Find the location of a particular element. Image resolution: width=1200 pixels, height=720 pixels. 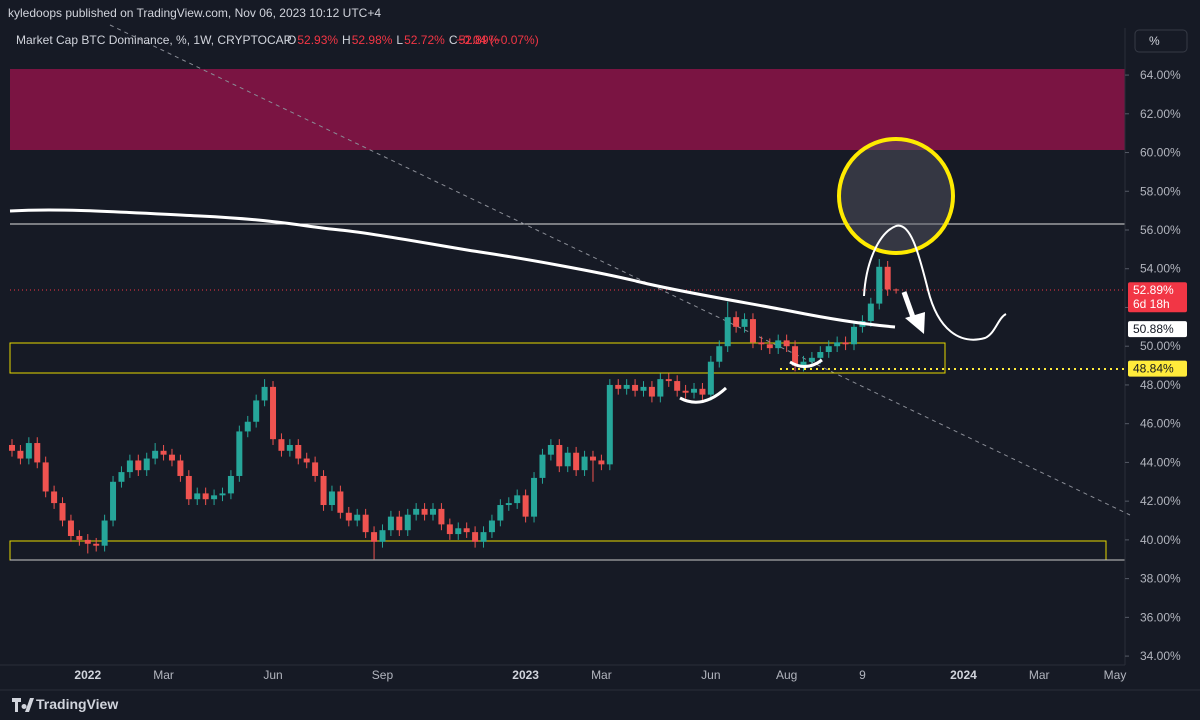

y-tick-label: 56.00% is located at coordinates (1160, 230).